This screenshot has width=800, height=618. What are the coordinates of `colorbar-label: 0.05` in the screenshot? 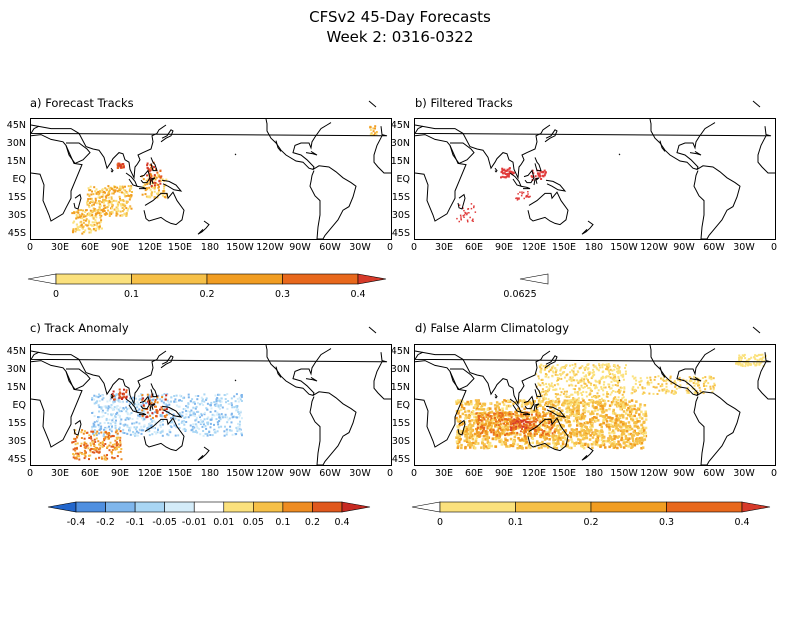 It's located at (253, 522).